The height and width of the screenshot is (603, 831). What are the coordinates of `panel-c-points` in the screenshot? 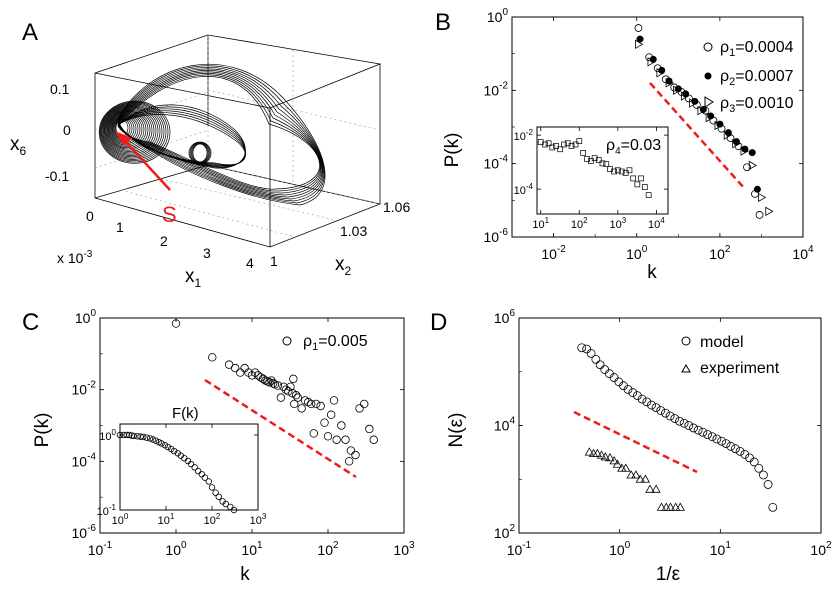 It's located at (274, 392).